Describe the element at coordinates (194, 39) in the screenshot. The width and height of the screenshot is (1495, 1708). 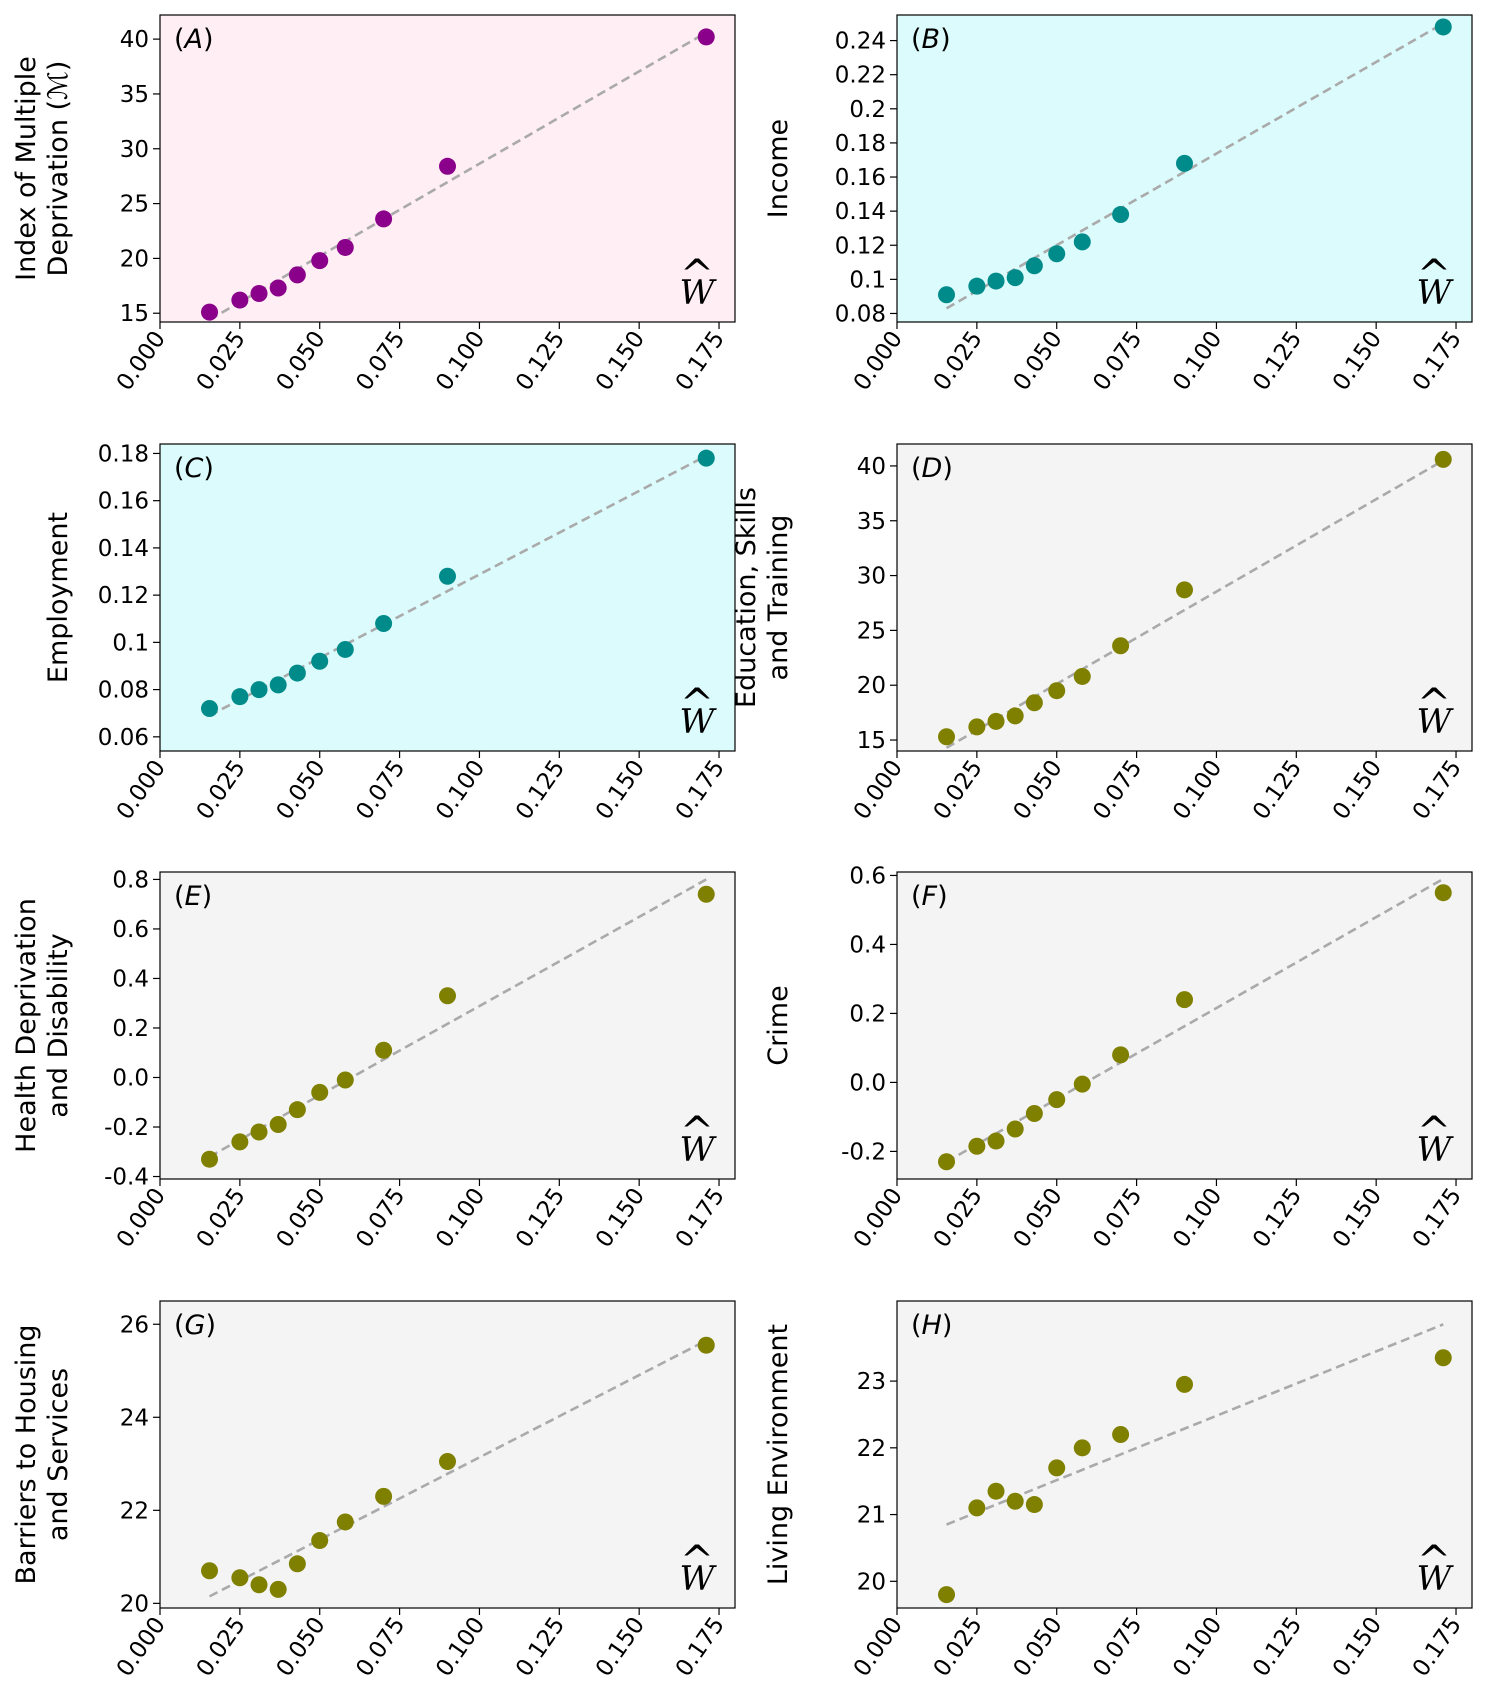
I see `panel-label: (A)` at that location.